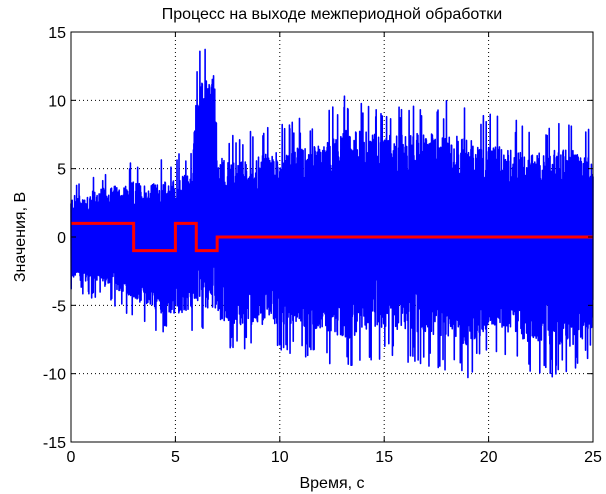 This screenshot has height=494, width=606. I want to click on x-tick-label: 25, so click(593, 457).